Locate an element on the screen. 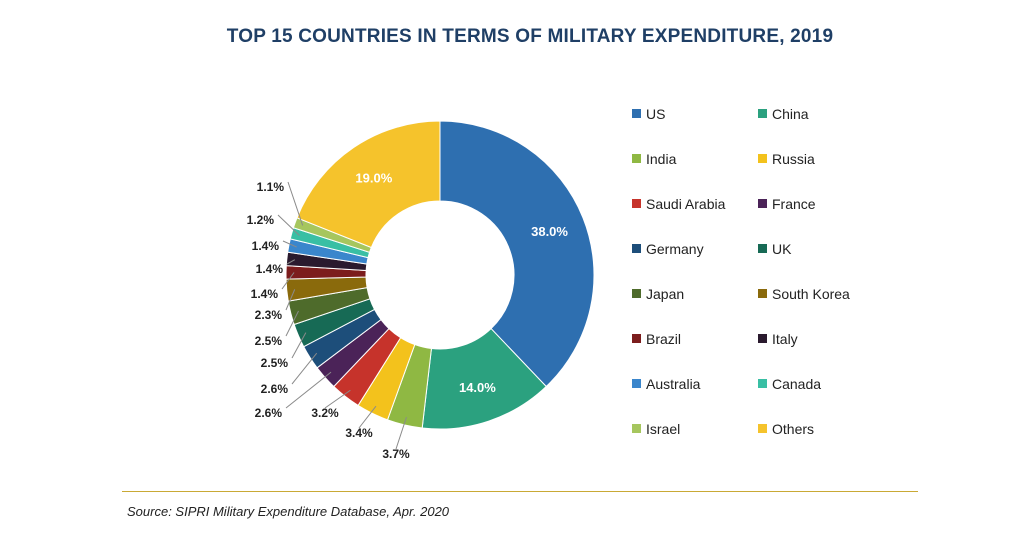 The image size is (1024, 555). data-label-germany: 2.6% is located at coordinates (275, 389).